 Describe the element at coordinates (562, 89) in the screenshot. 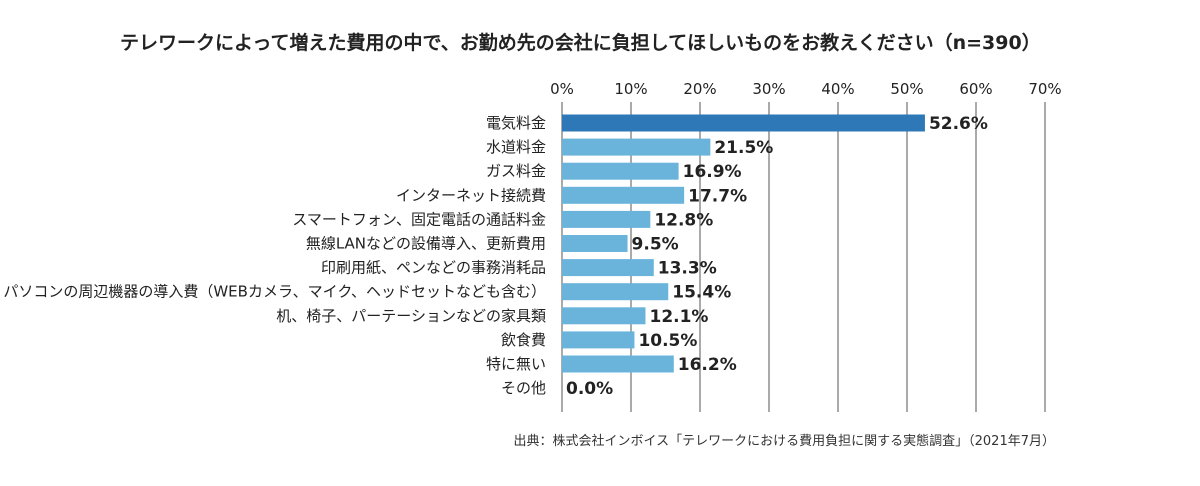

I see `x-tick-label: 0%` at that location.